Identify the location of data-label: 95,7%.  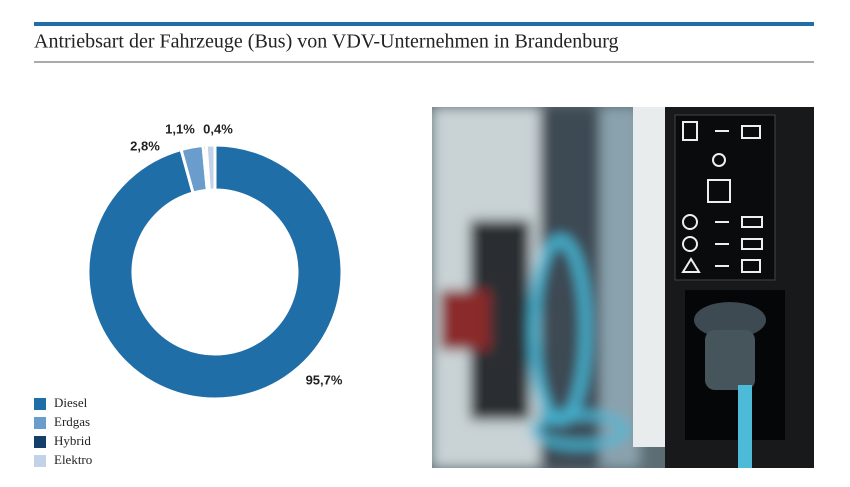
(324, 379).